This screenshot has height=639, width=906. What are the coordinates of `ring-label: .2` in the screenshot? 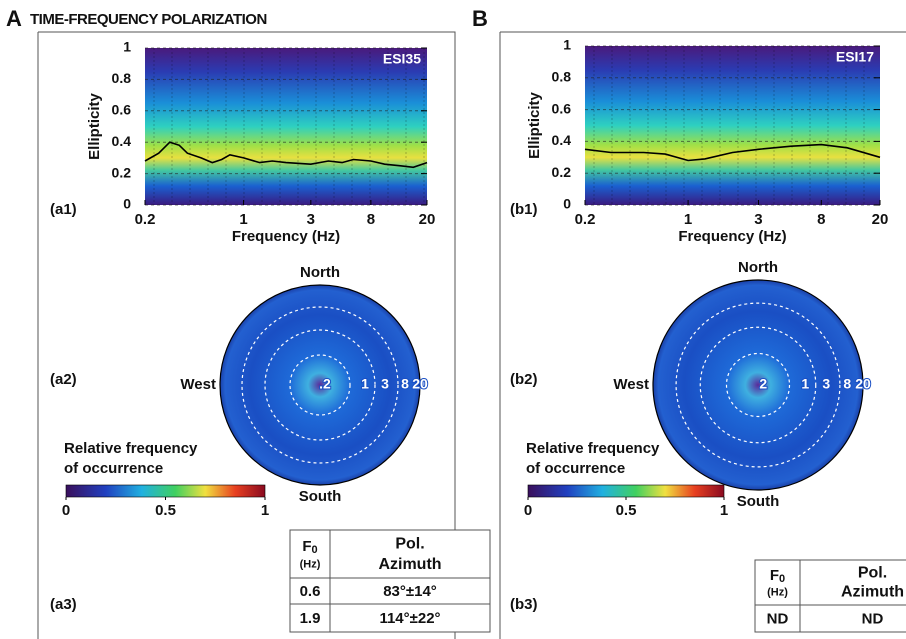 It's located at (325, 384).